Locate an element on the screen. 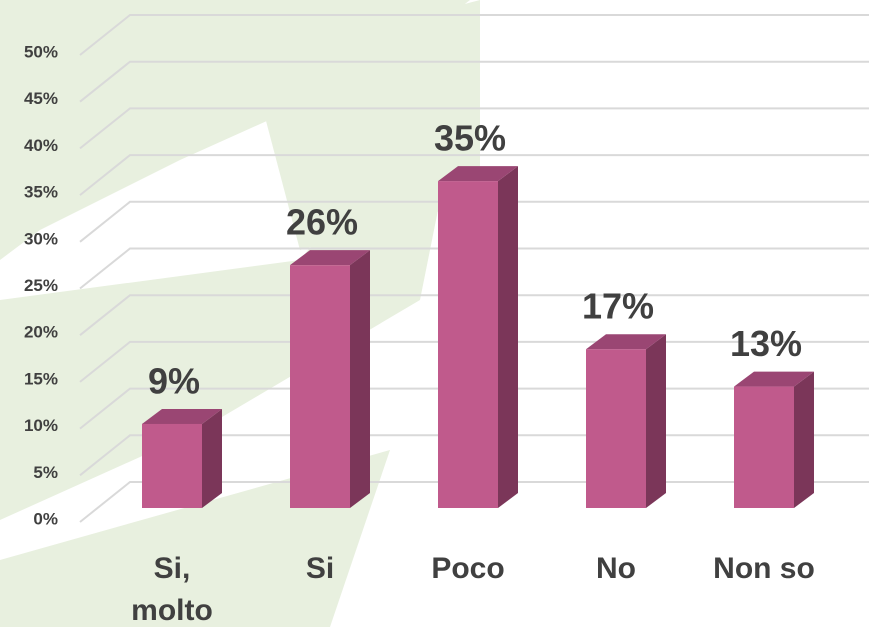  y-tick-label: 0% is located at coordinates (45, 518).